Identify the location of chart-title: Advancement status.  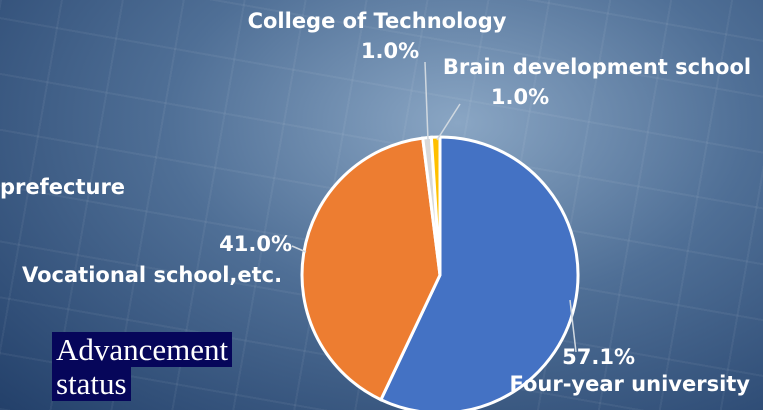
(177, 366).